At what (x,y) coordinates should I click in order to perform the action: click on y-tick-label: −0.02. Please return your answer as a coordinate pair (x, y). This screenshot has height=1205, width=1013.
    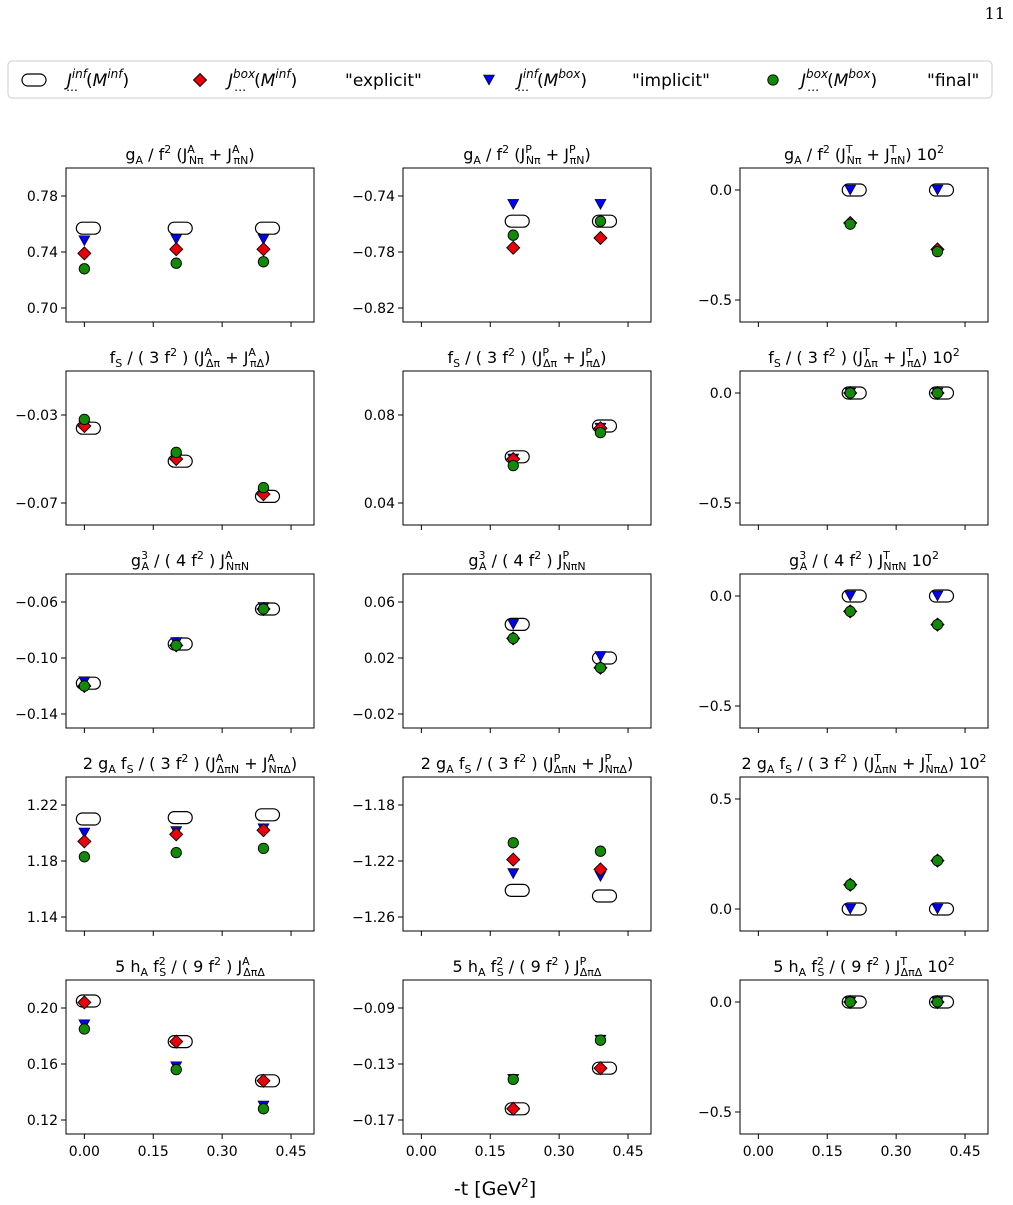
    Looking at the image, I should click on (373, 715).